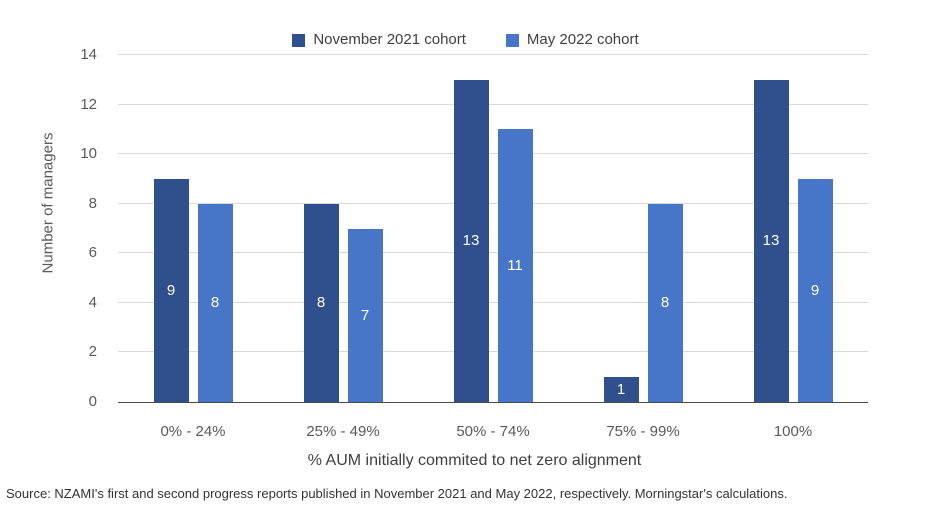  What do you see at coordinates (643, 431) in the screenshot?
I see `x-category-label: 75% - 99%` at bounding box center [643, 431].